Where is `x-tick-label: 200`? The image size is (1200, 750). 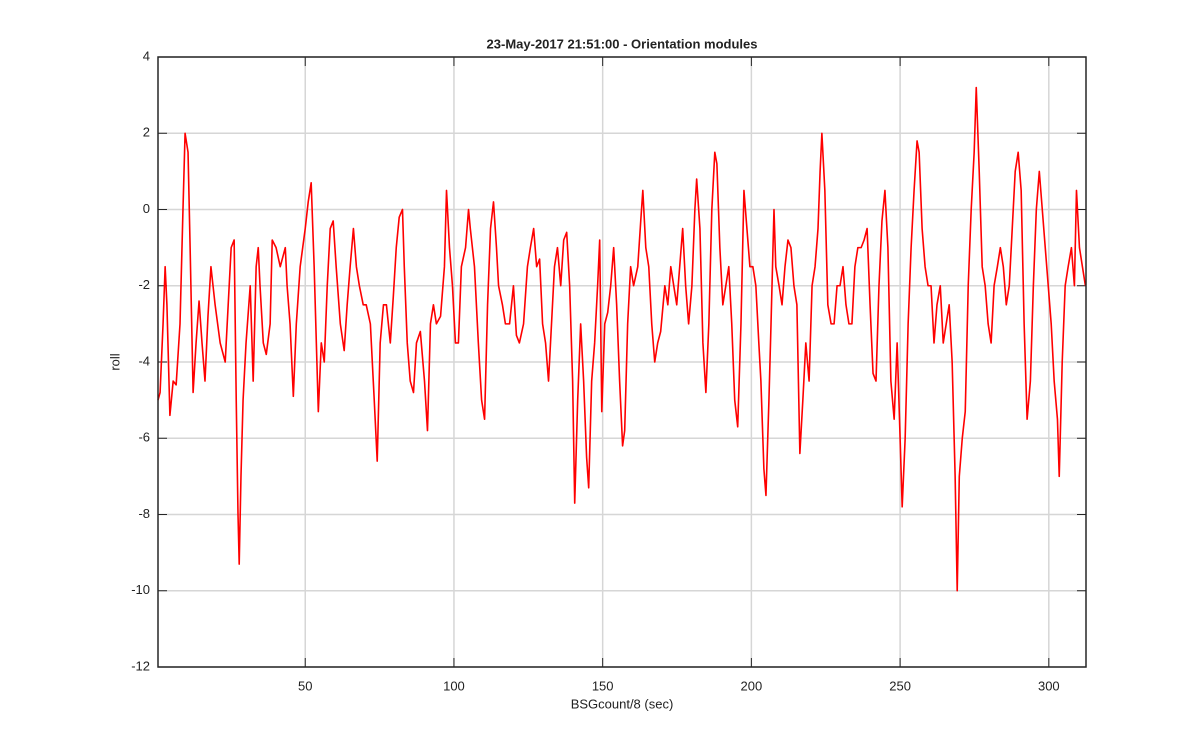 x-tick-label: 200 is located at coordinates (752, 685).